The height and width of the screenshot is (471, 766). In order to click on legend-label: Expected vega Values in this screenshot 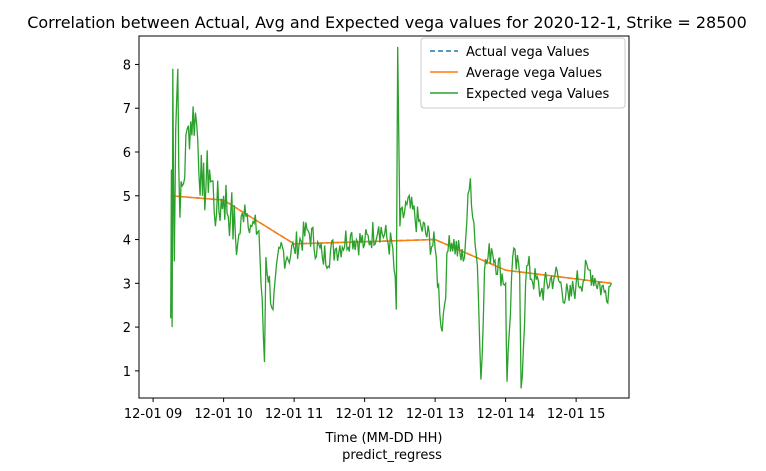, I will do `click(538, 94)`.